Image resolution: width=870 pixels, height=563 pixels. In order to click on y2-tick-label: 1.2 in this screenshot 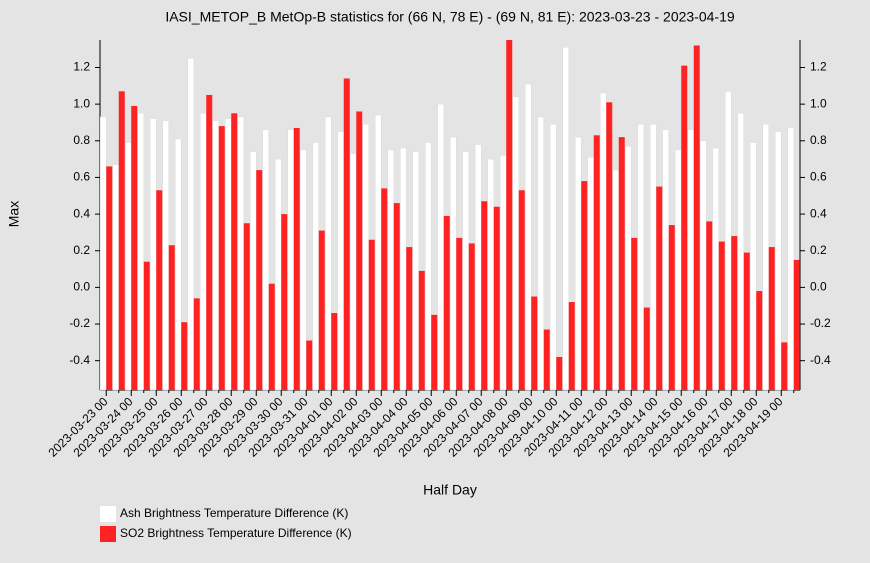, I will do `click(818, 67)`.